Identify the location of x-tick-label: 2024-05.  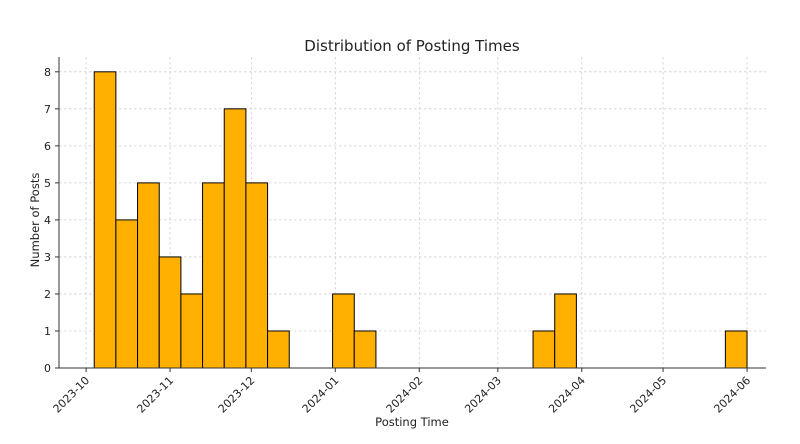
(648, 395).